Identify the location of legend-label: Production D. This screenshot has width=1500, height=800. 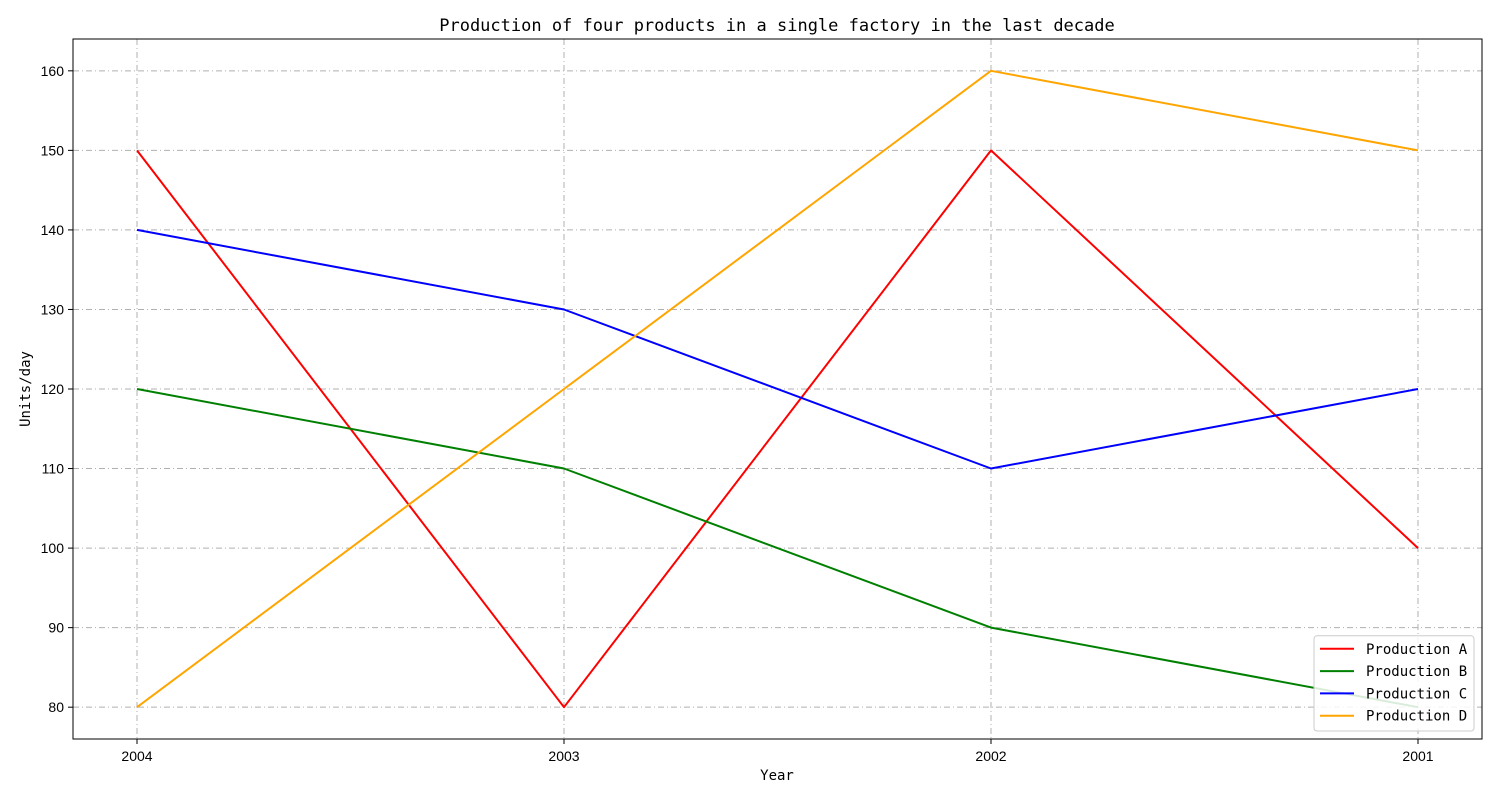
(1416, 717).